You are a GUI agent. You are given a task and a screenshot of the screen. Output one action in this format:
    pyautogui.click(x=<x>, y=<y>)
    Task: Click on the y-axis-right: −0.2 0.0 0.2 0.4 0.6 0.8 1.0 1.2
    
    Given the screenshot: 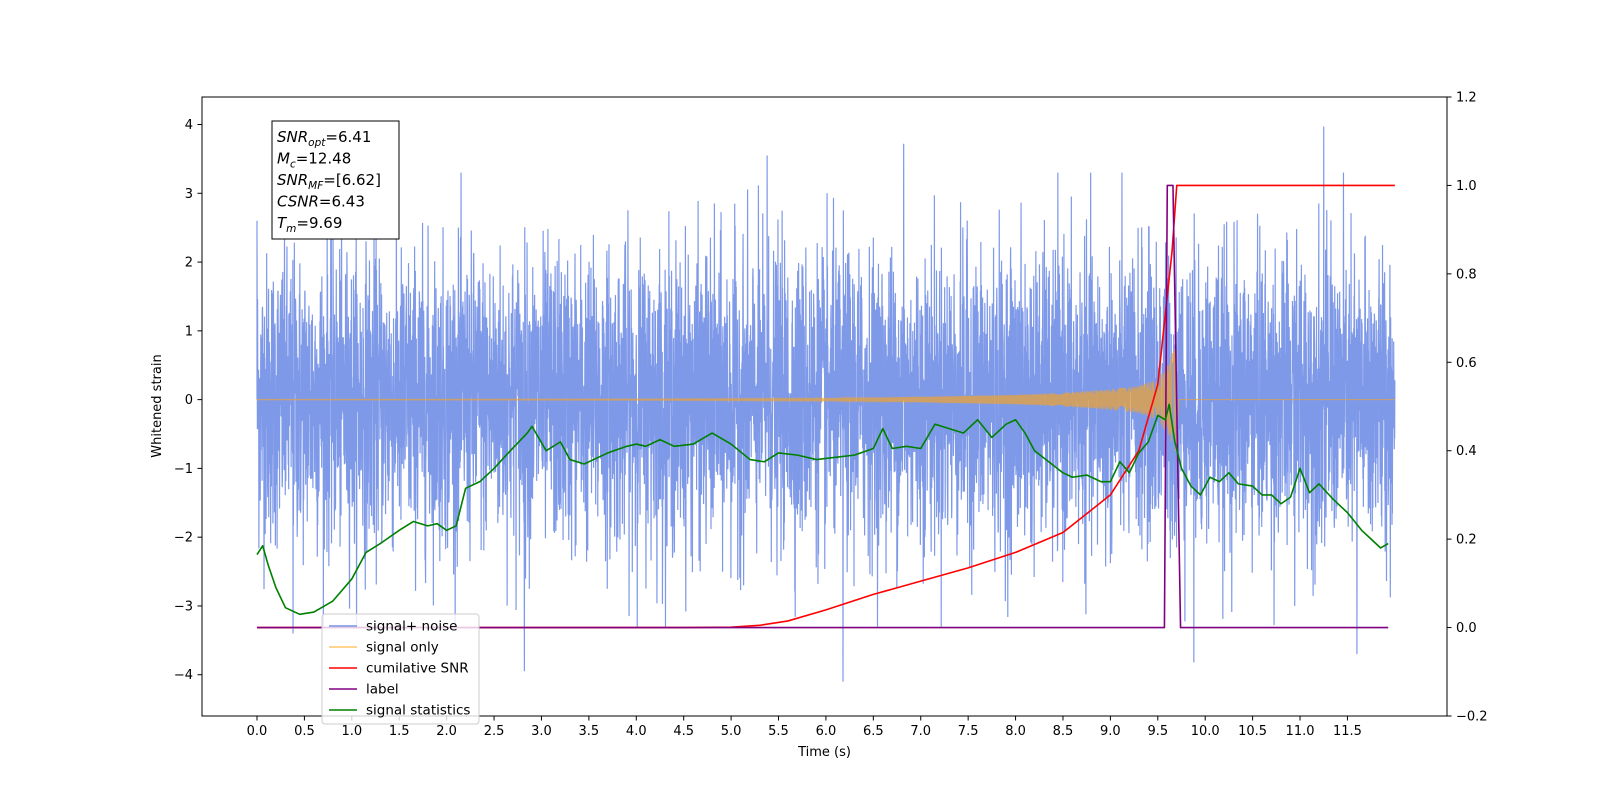 What is the action you would take?
    pyautogui.click(x=1467, y=408)
    